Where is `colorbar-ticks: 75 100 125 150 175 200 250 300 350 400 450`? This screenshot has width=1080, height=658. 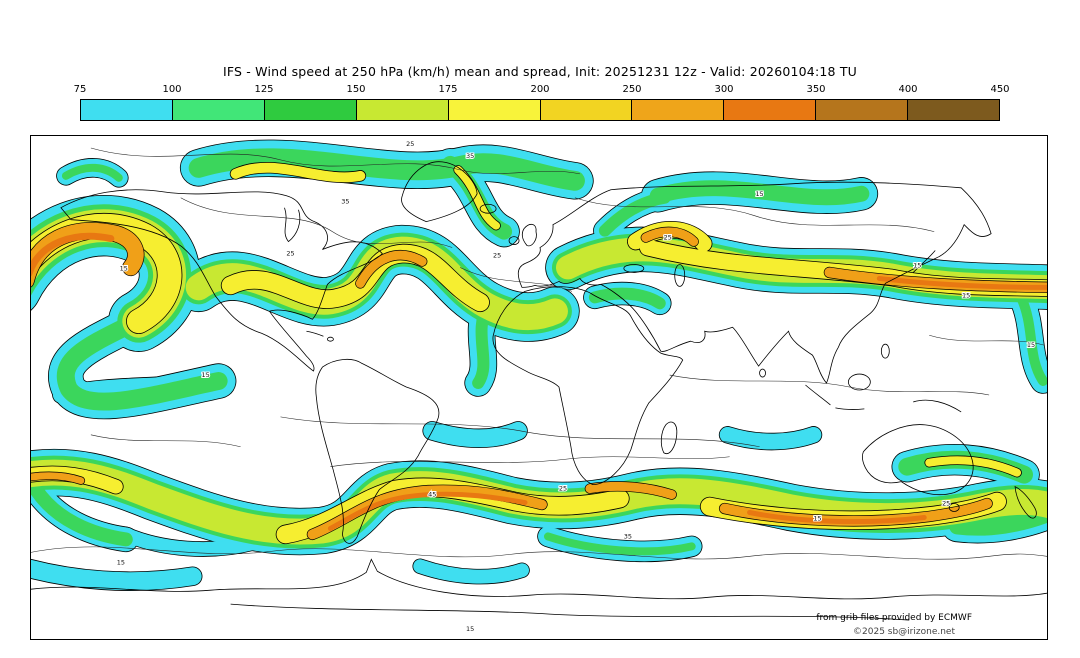
colorbar-ticks: 75 100 125 150 175 200 250 300 350 400 450 is located at coordinates (542, 90).